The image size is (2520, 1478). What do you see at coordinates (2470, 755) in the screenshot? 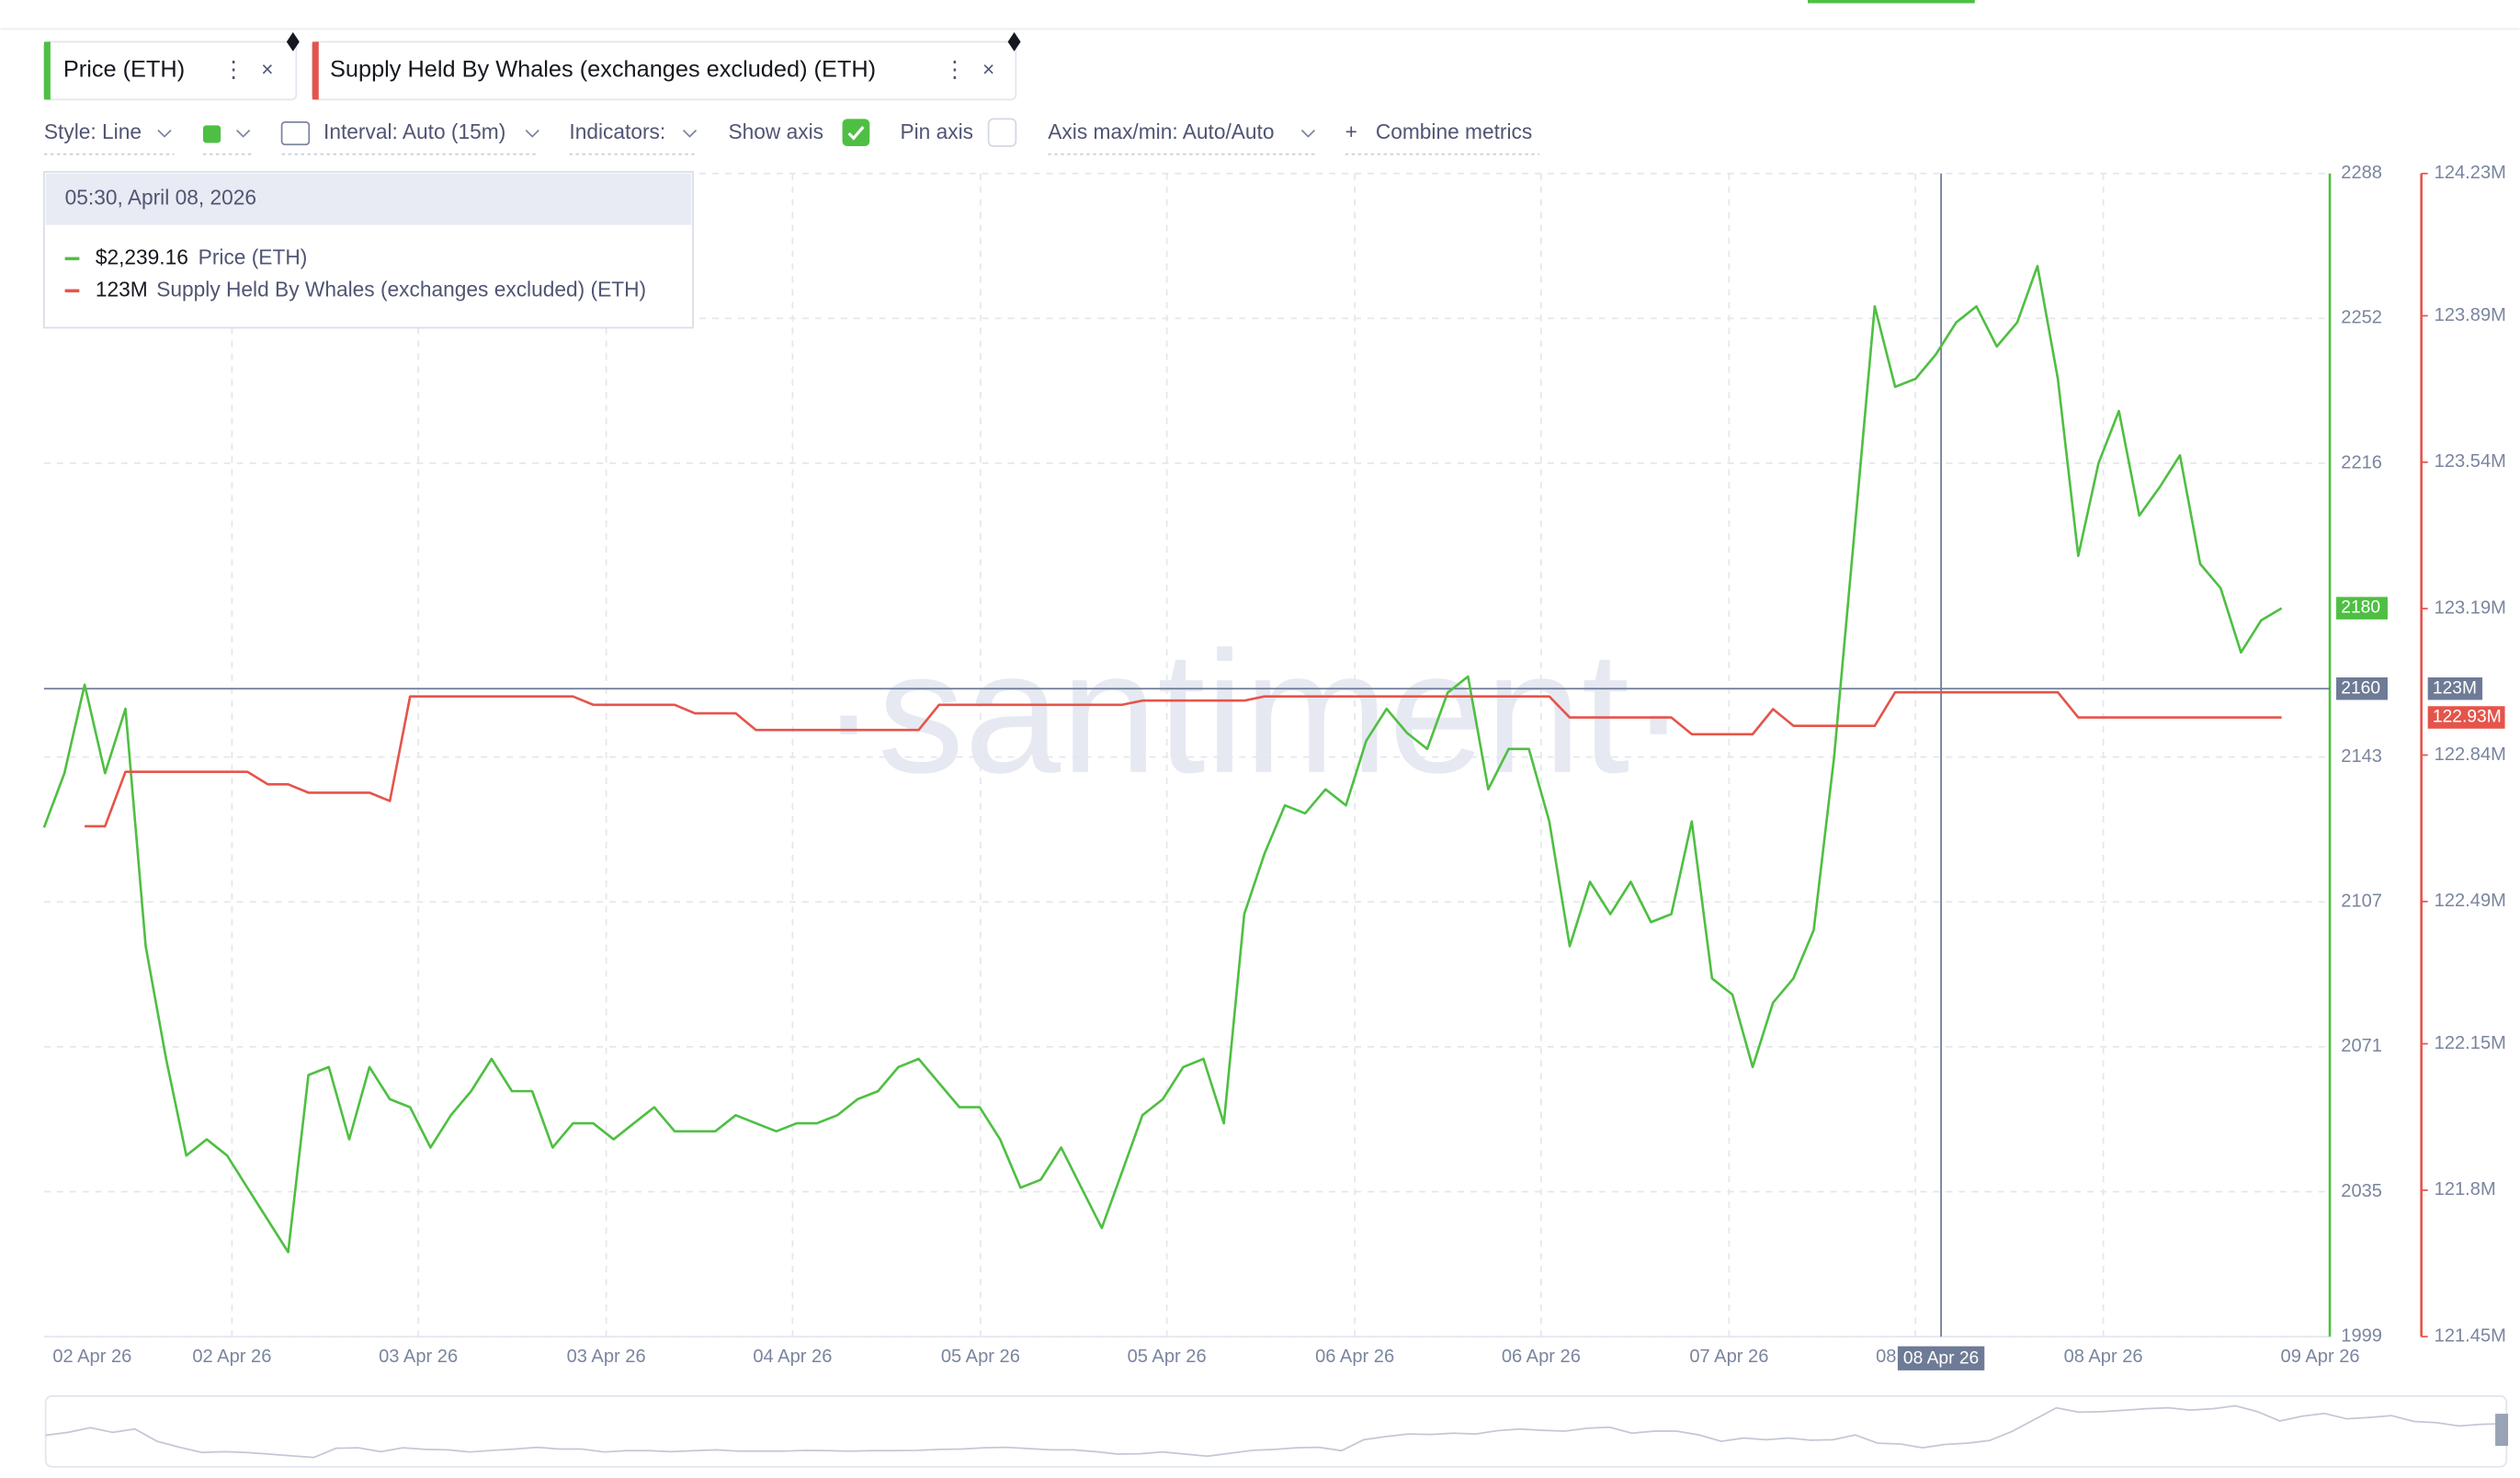
I see `y2-tick-label: 122.84M` at bounding box center [2470, 755].